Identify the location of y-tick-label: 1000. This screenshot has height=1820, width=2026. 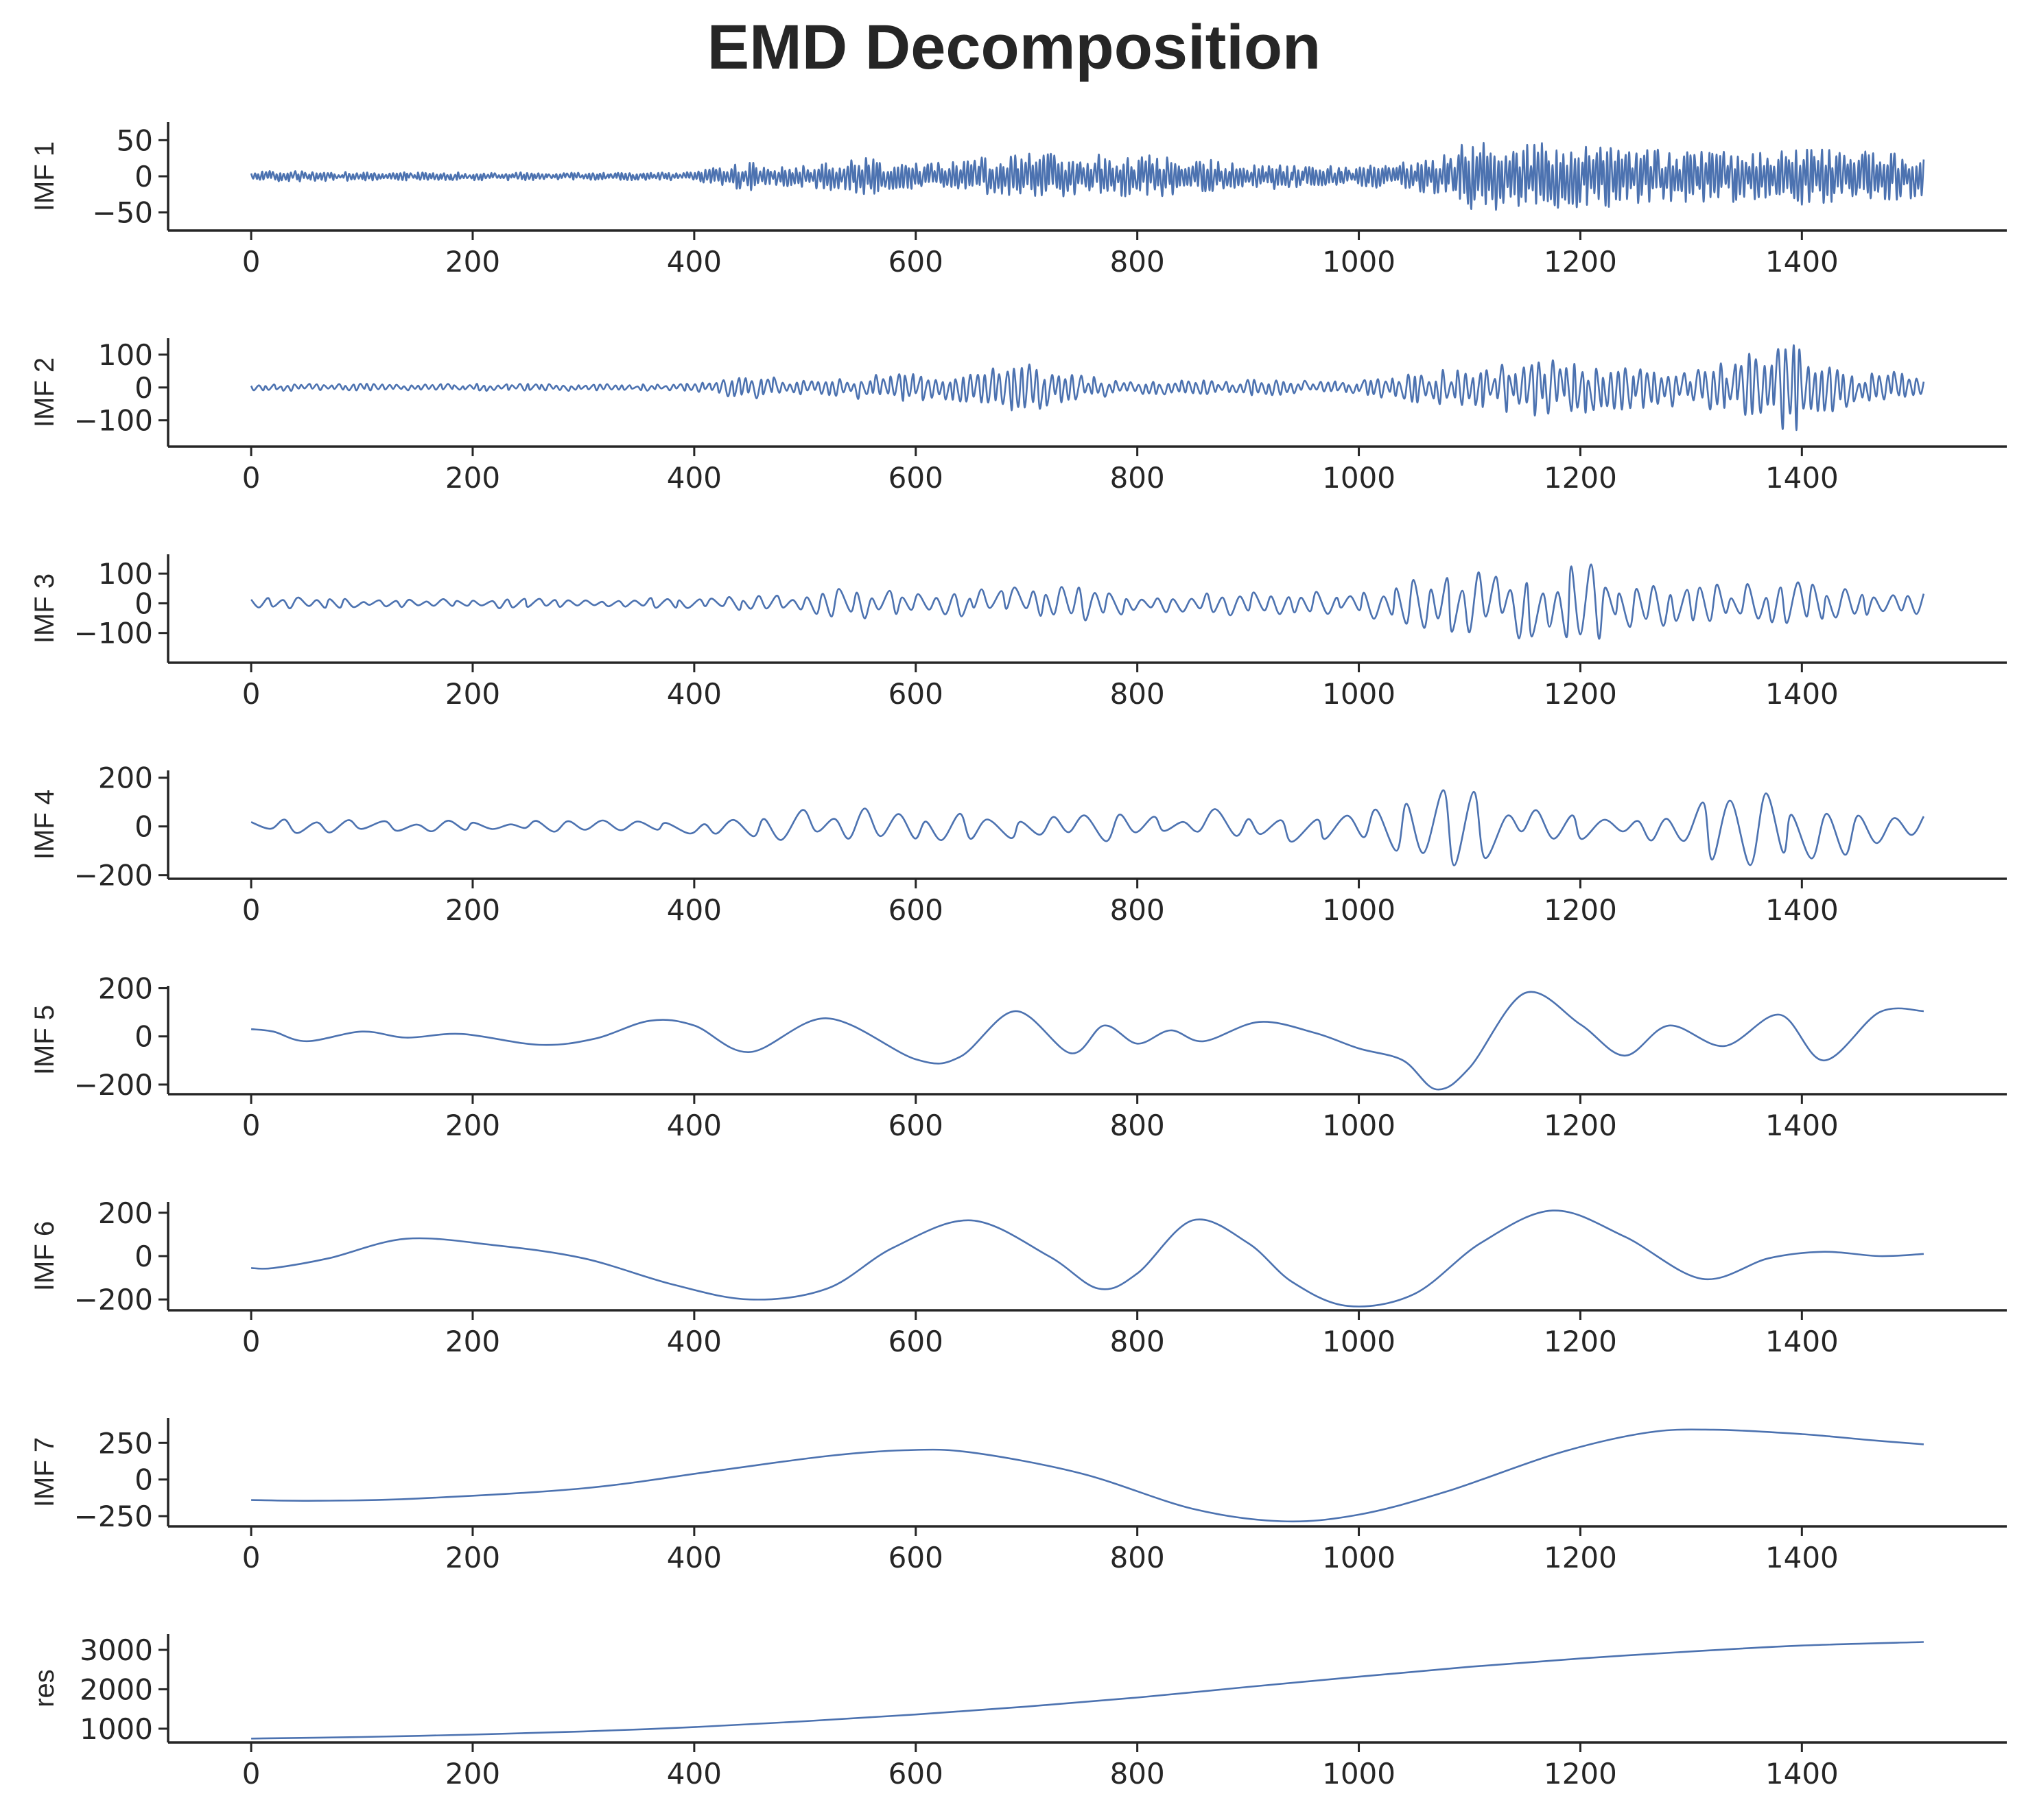
(116, 1729).